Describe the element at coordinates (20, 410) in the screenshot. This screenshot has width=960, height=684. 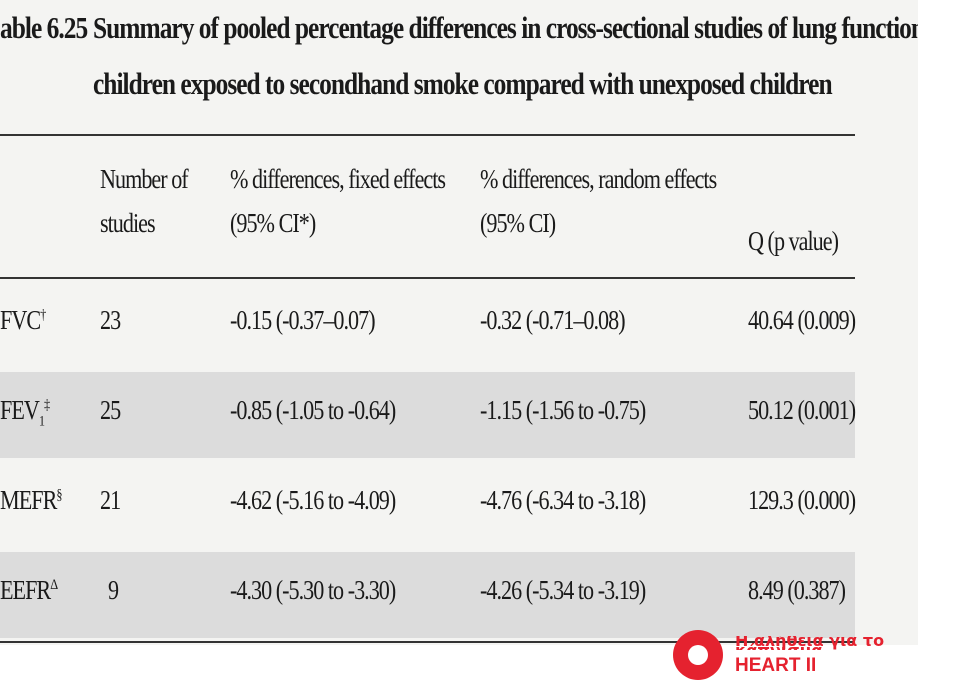
I see `row-label-text: FEV` at that location.